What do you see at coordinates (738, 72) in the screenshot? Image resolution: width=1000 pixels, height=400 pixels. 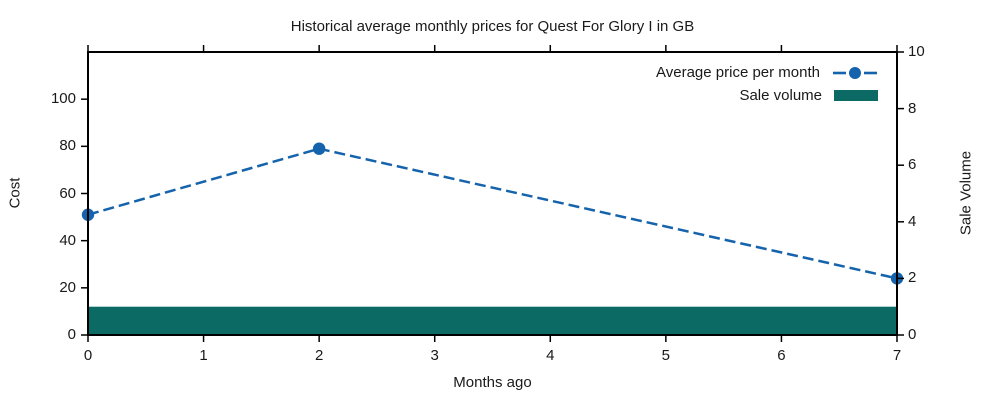 I see `legend-label-price: Average price per month` at bounding box center [738, 72].